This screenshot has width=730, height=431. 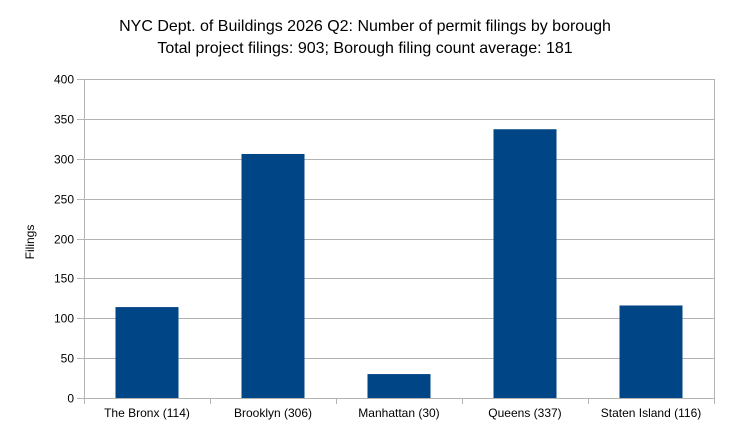 I want to click on y-tick-label: 250, so click(x=64, y=200).